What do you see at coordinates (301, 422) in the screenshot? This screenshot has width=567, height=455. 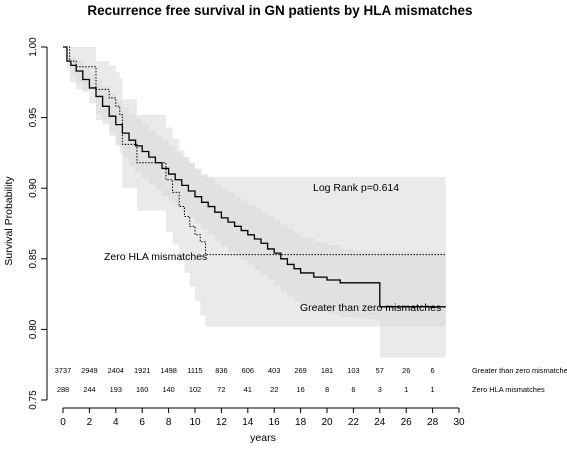 I see `x-tick-label: 18` at bounding box center [301, 422].